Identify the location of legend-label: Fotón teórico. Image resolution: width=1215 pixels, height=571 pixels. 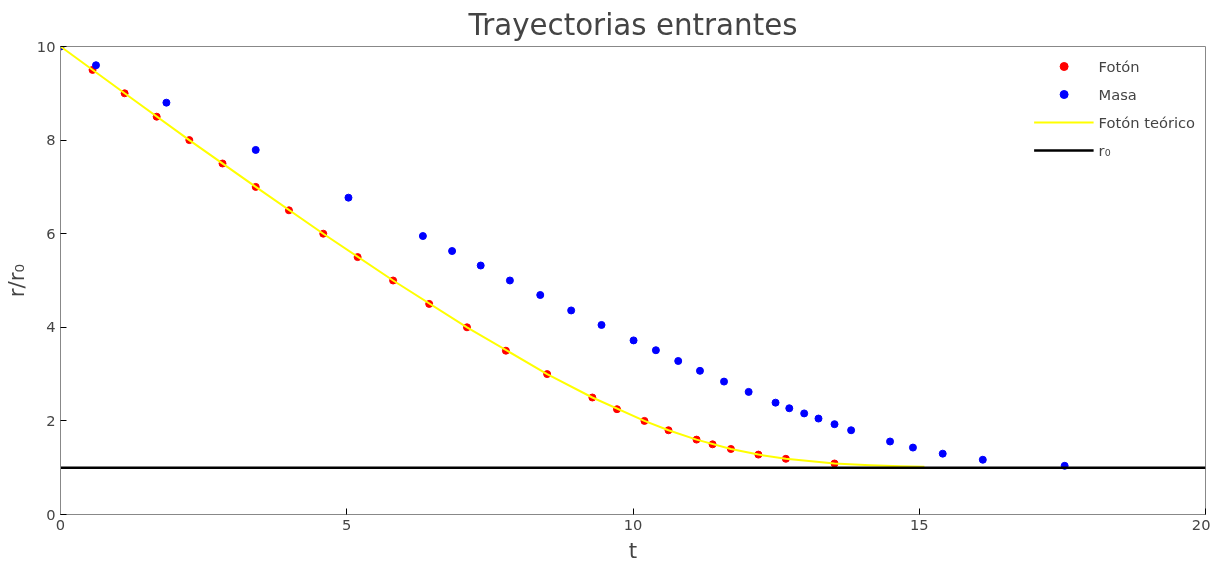
(1146, 122).